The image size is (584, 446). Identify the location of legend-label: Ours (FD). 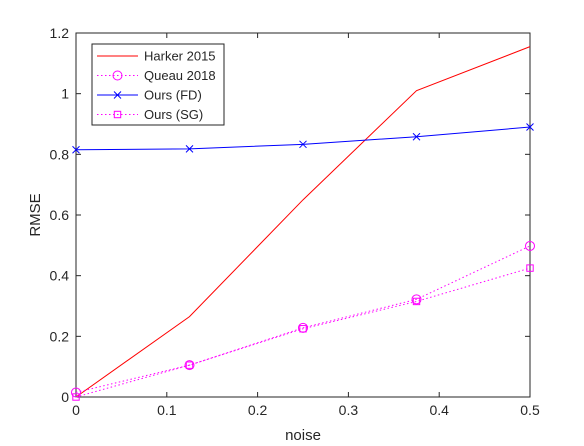
(173, 95).